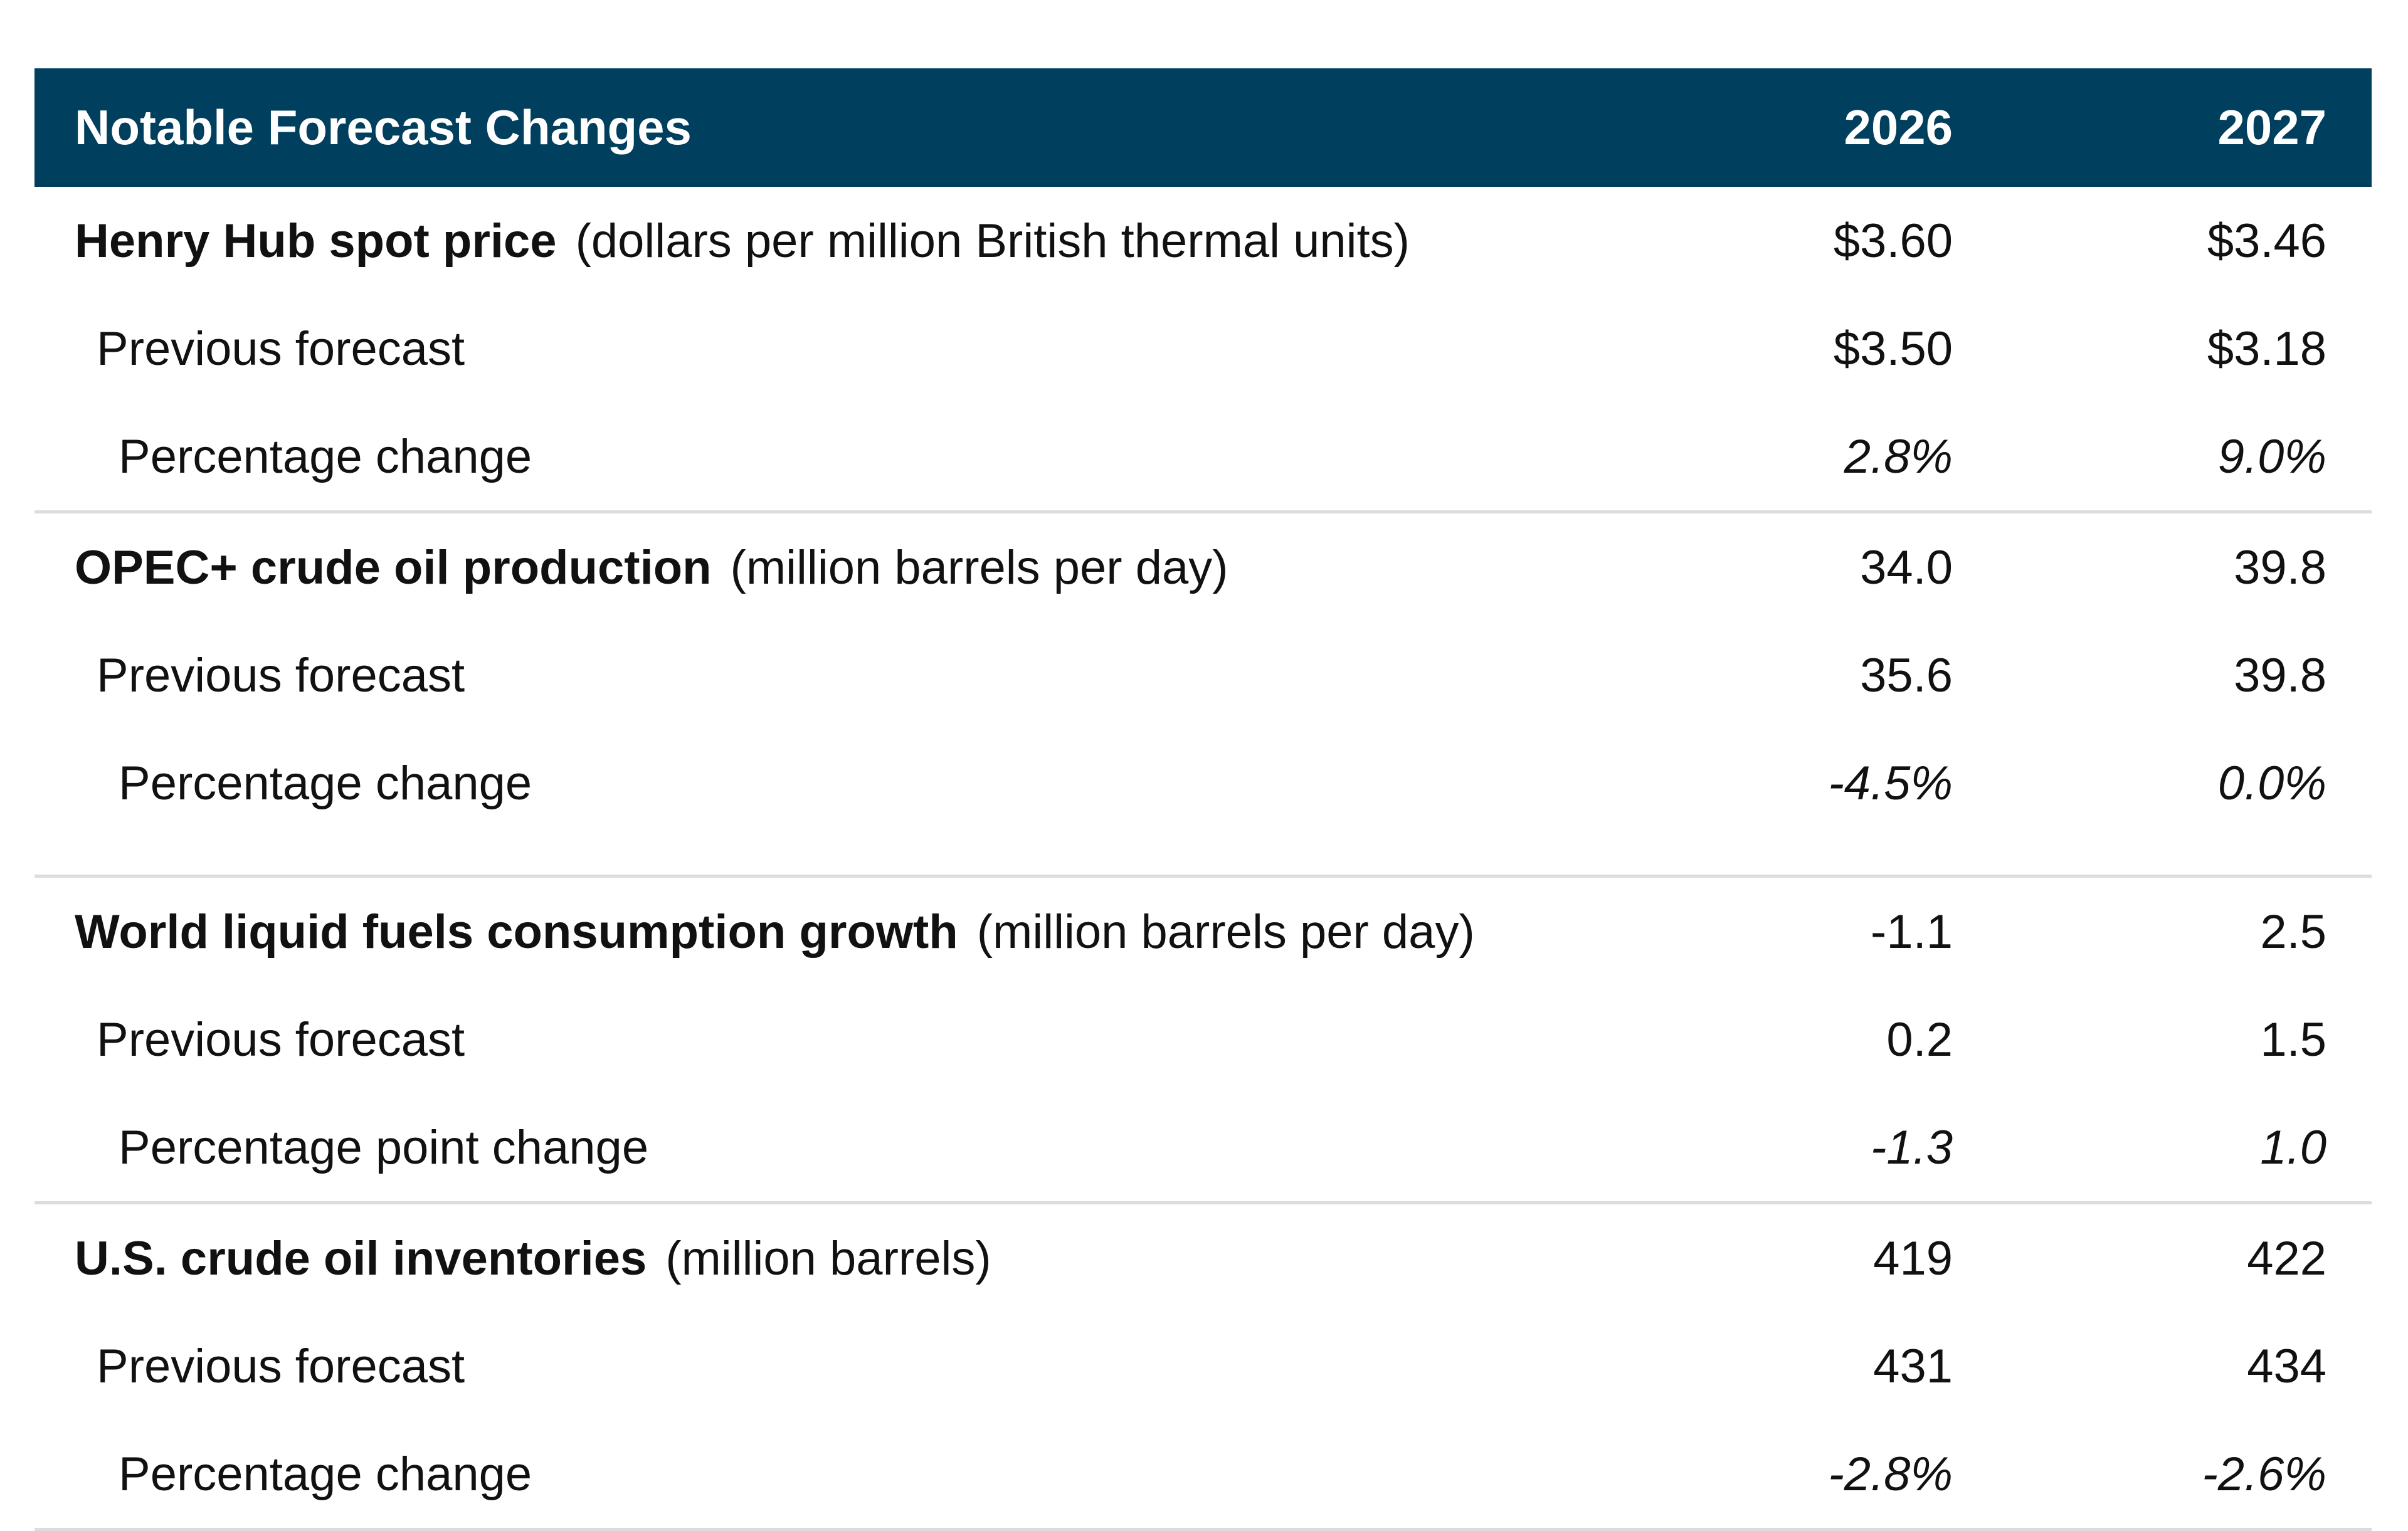 This screenshot has height=1531, width=2408. I want to click on value-cell: $3.60, so click(1893, 241).